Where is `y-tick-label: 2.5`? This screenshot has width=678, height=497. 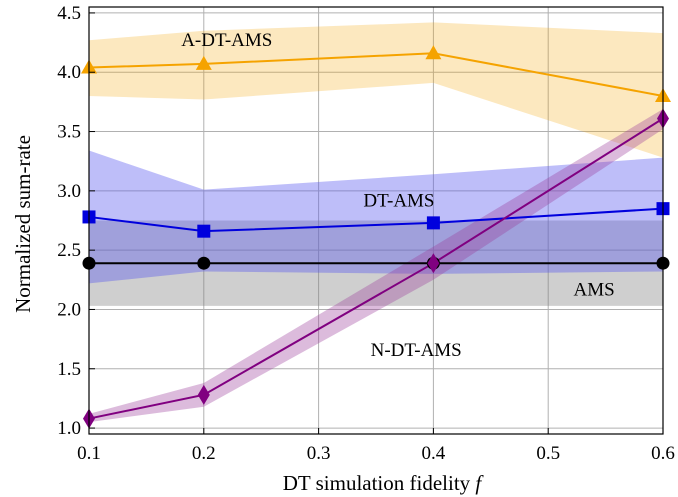 y-tick-label: 2.5 is located at coordinates (69, 250).